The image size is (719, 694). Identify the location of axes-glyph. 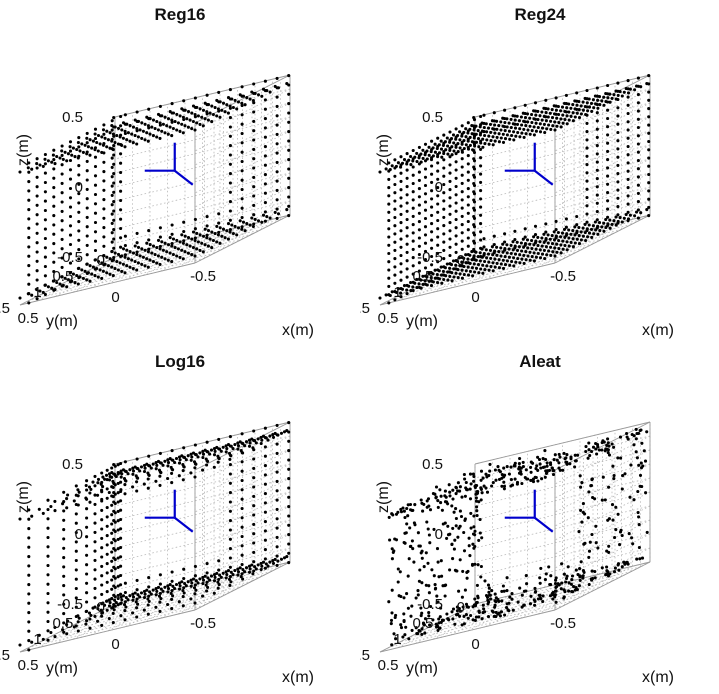
(529, 164).